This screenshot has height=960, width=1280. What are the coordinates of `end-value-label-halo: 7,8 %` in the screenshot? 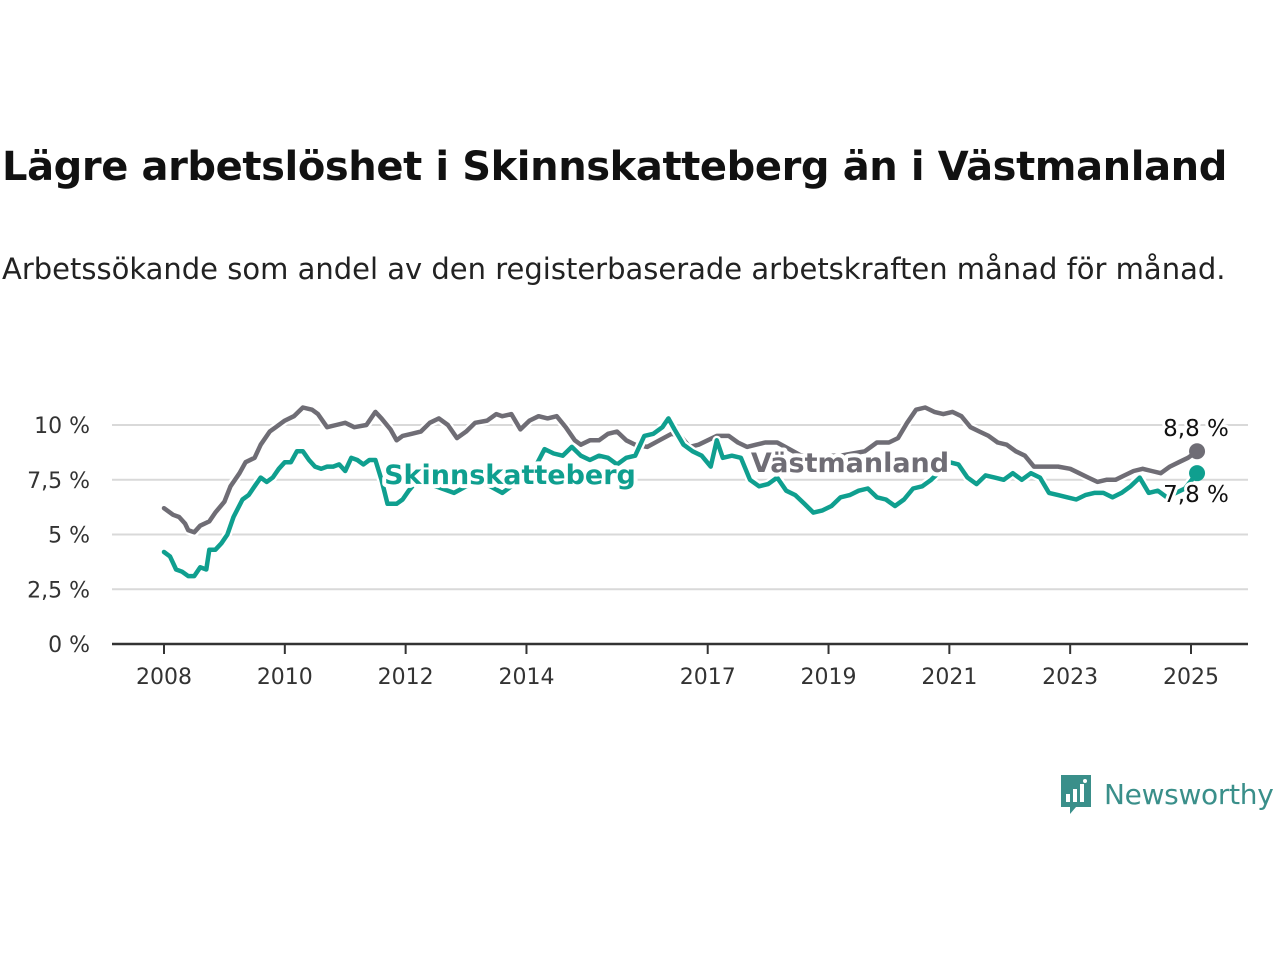 It's located at (1196, 495).